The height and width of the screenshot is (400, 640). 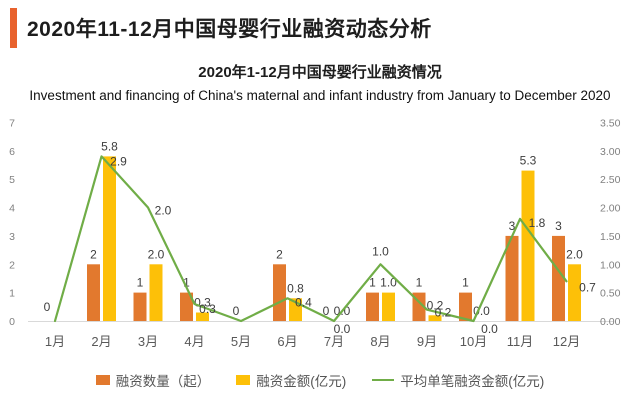 I want to click on svg-text: 1.00, so click(x=610, y=265).